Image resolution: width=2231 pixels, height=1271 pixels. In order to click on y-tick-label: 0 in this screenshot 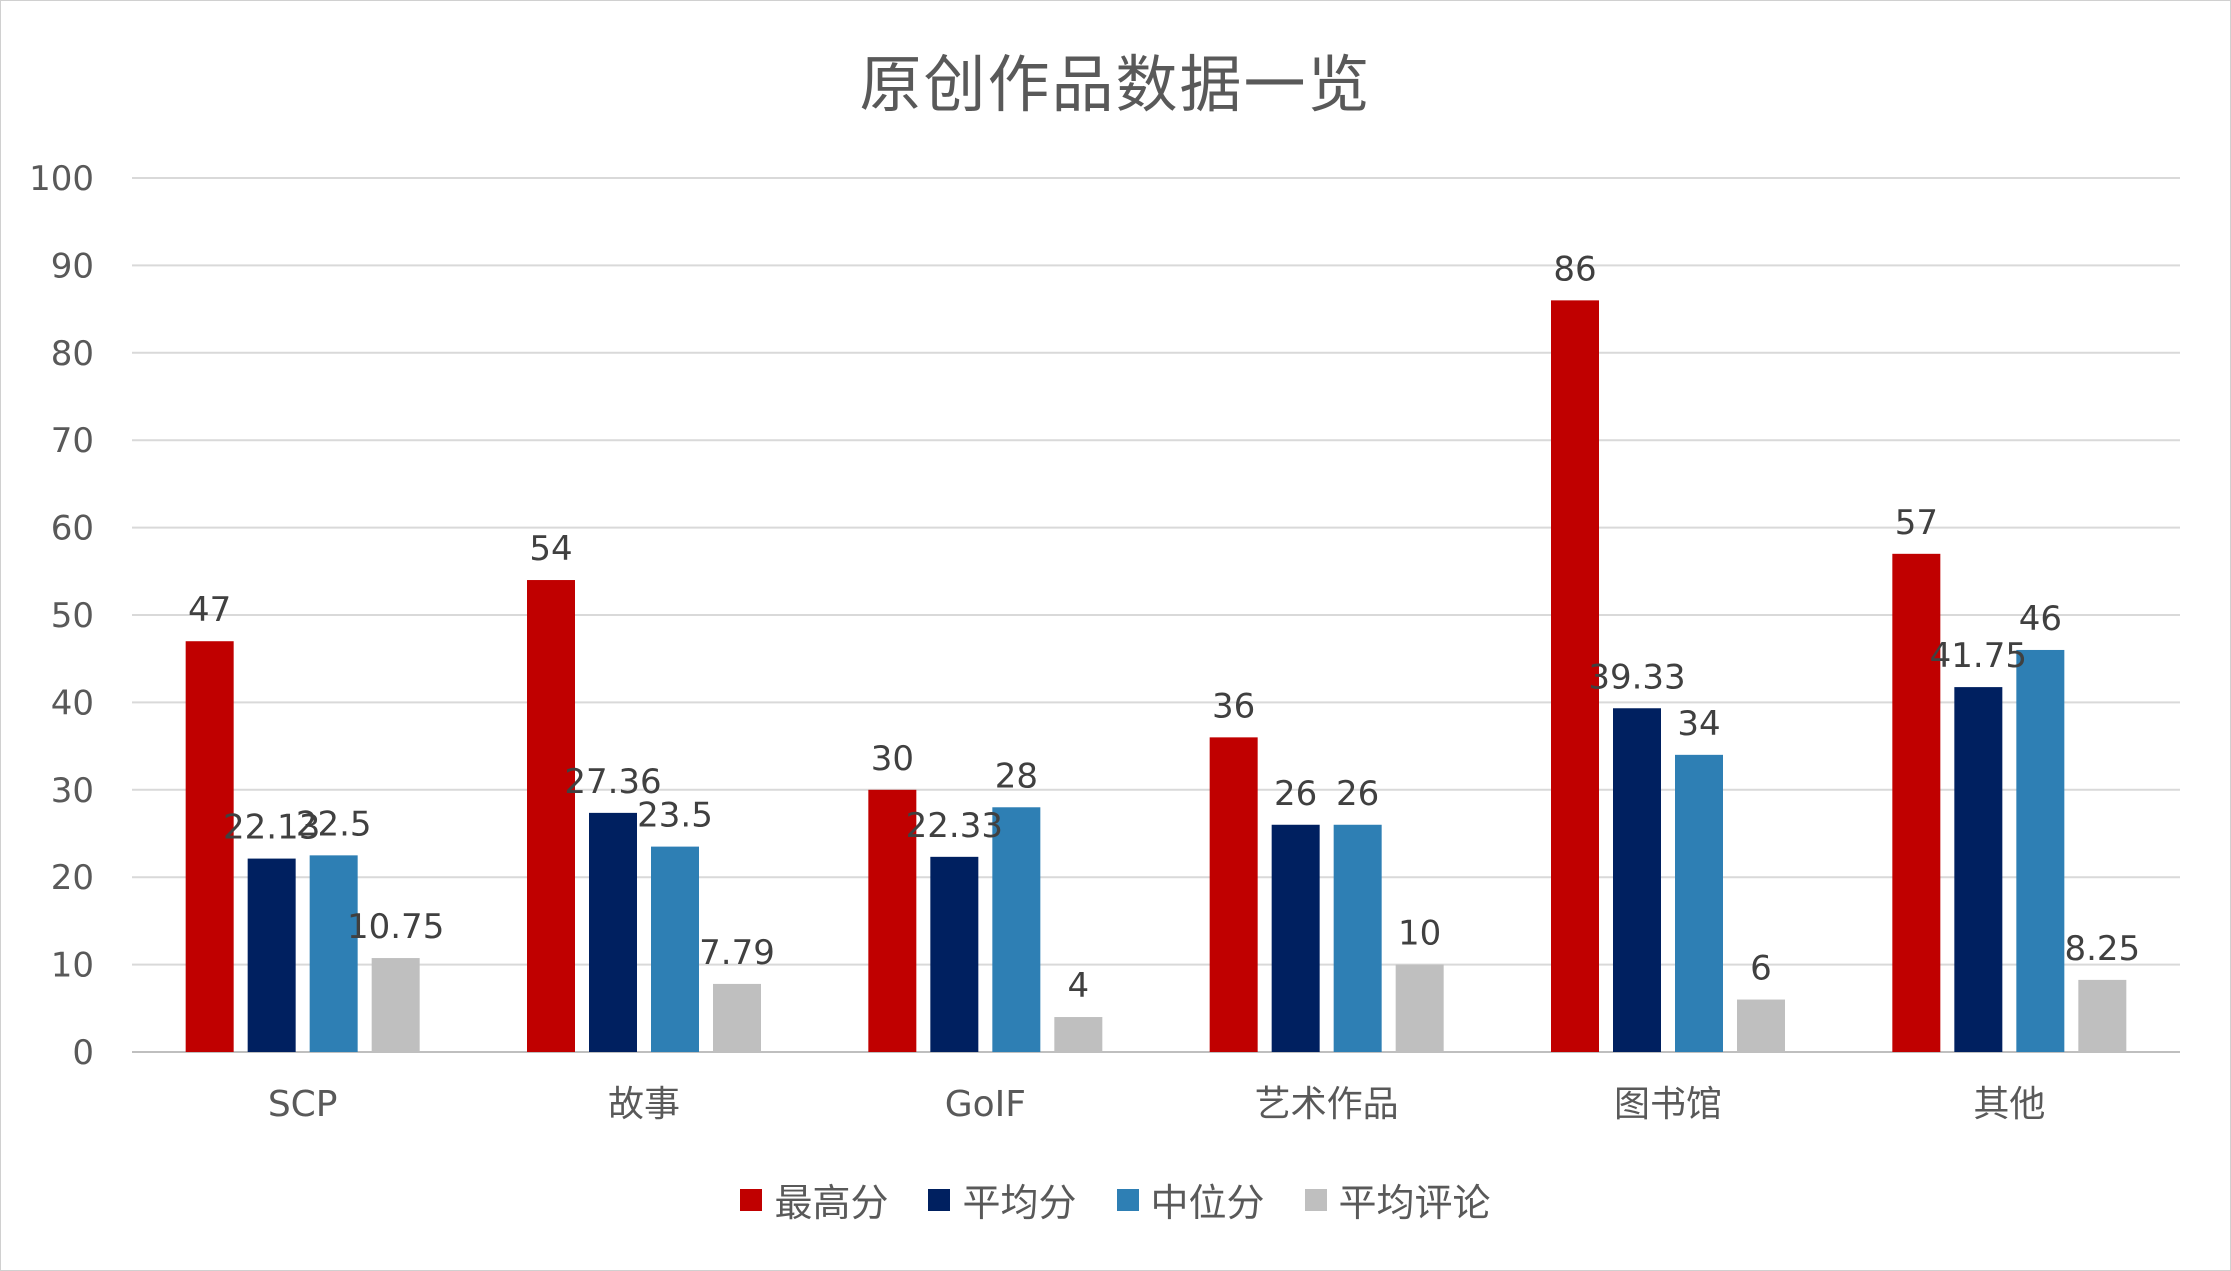, I will do `click(83, 1053)`.